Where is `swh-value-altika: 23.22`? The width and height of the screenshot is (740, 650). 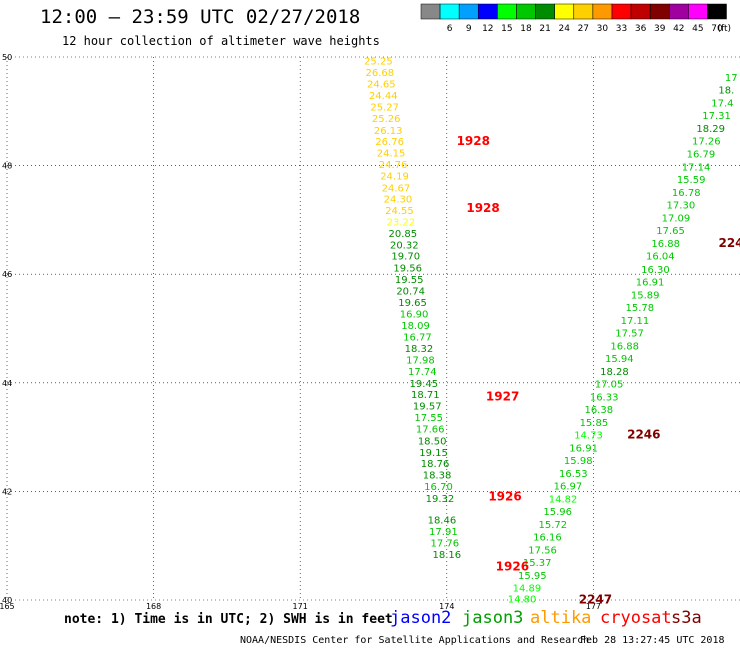 swh-value-altika: 23.22 is located at coordinates (401, 223).